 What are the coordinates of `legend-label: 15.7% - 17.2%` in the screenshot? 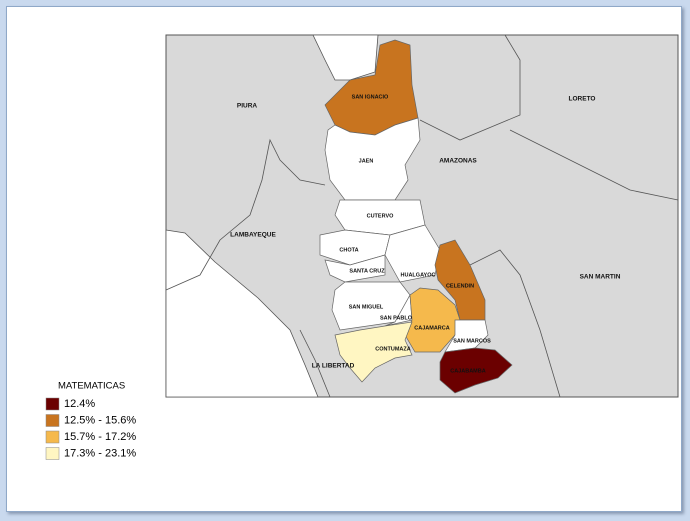 It's located at (100, 437).